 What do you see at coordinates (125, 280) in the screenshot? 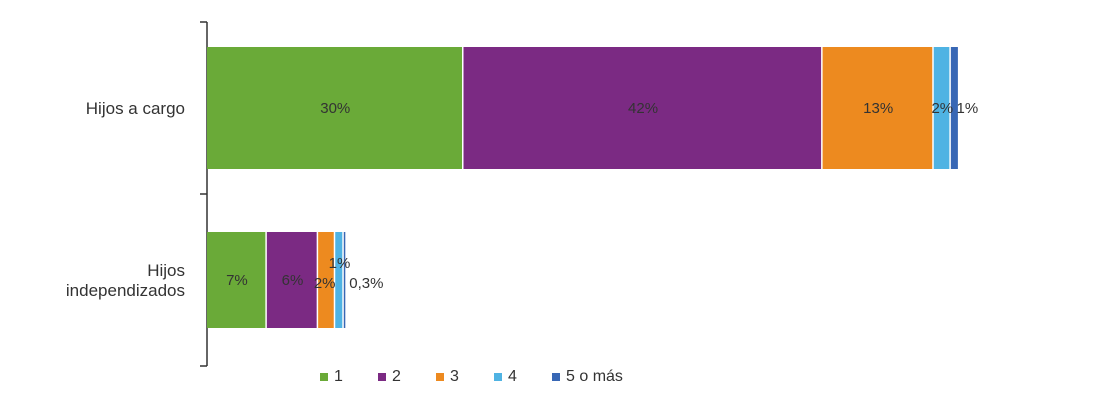
I see `category-label: Hijos independizados` at bounding box center [125, 280].